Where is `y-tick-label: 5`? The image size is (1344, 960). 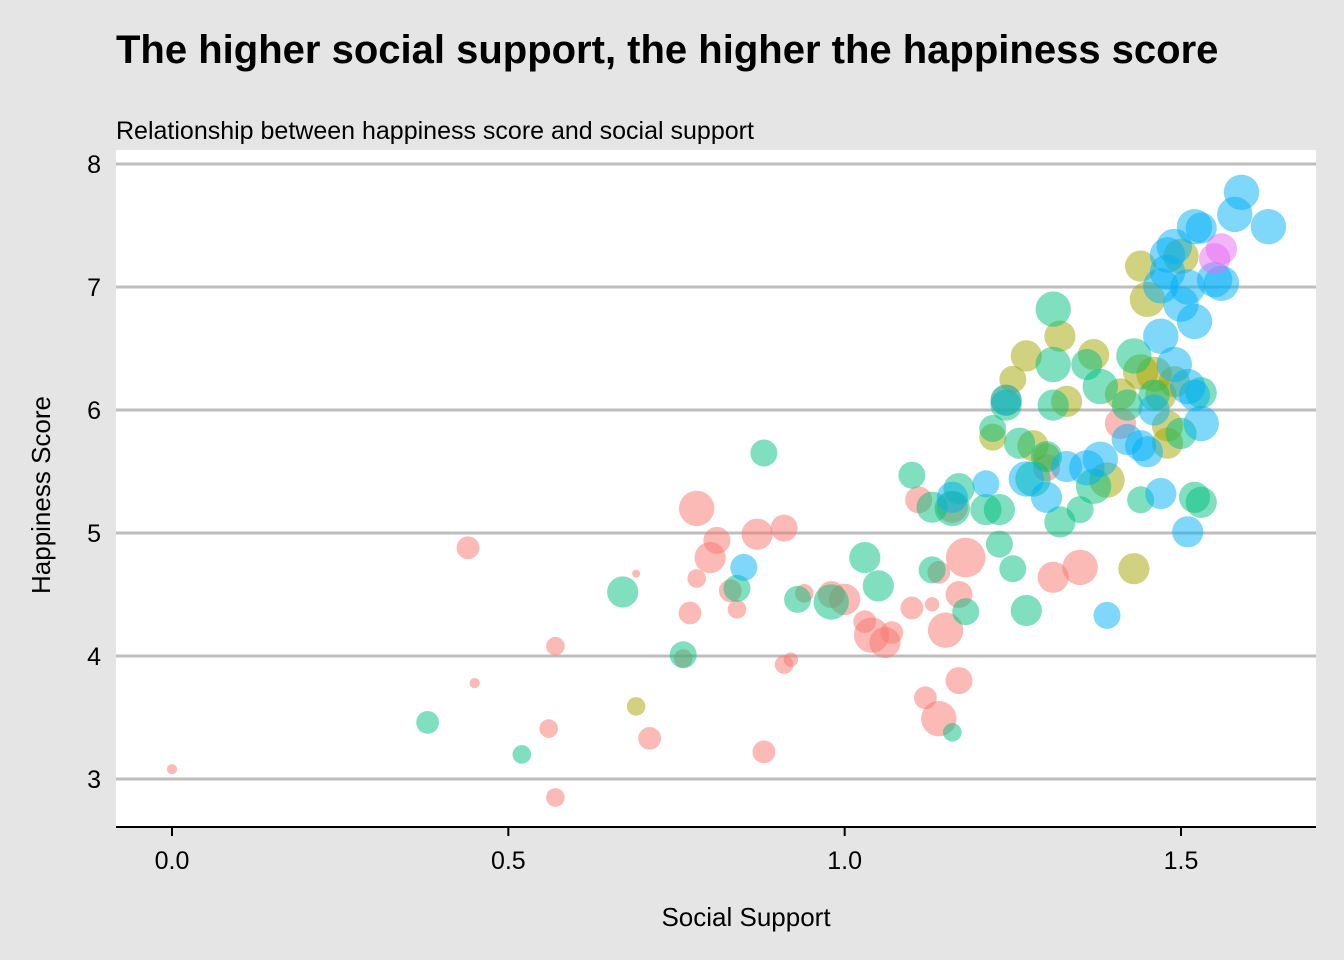
y-tick-label: 5 is located at coordinates (94, 534).